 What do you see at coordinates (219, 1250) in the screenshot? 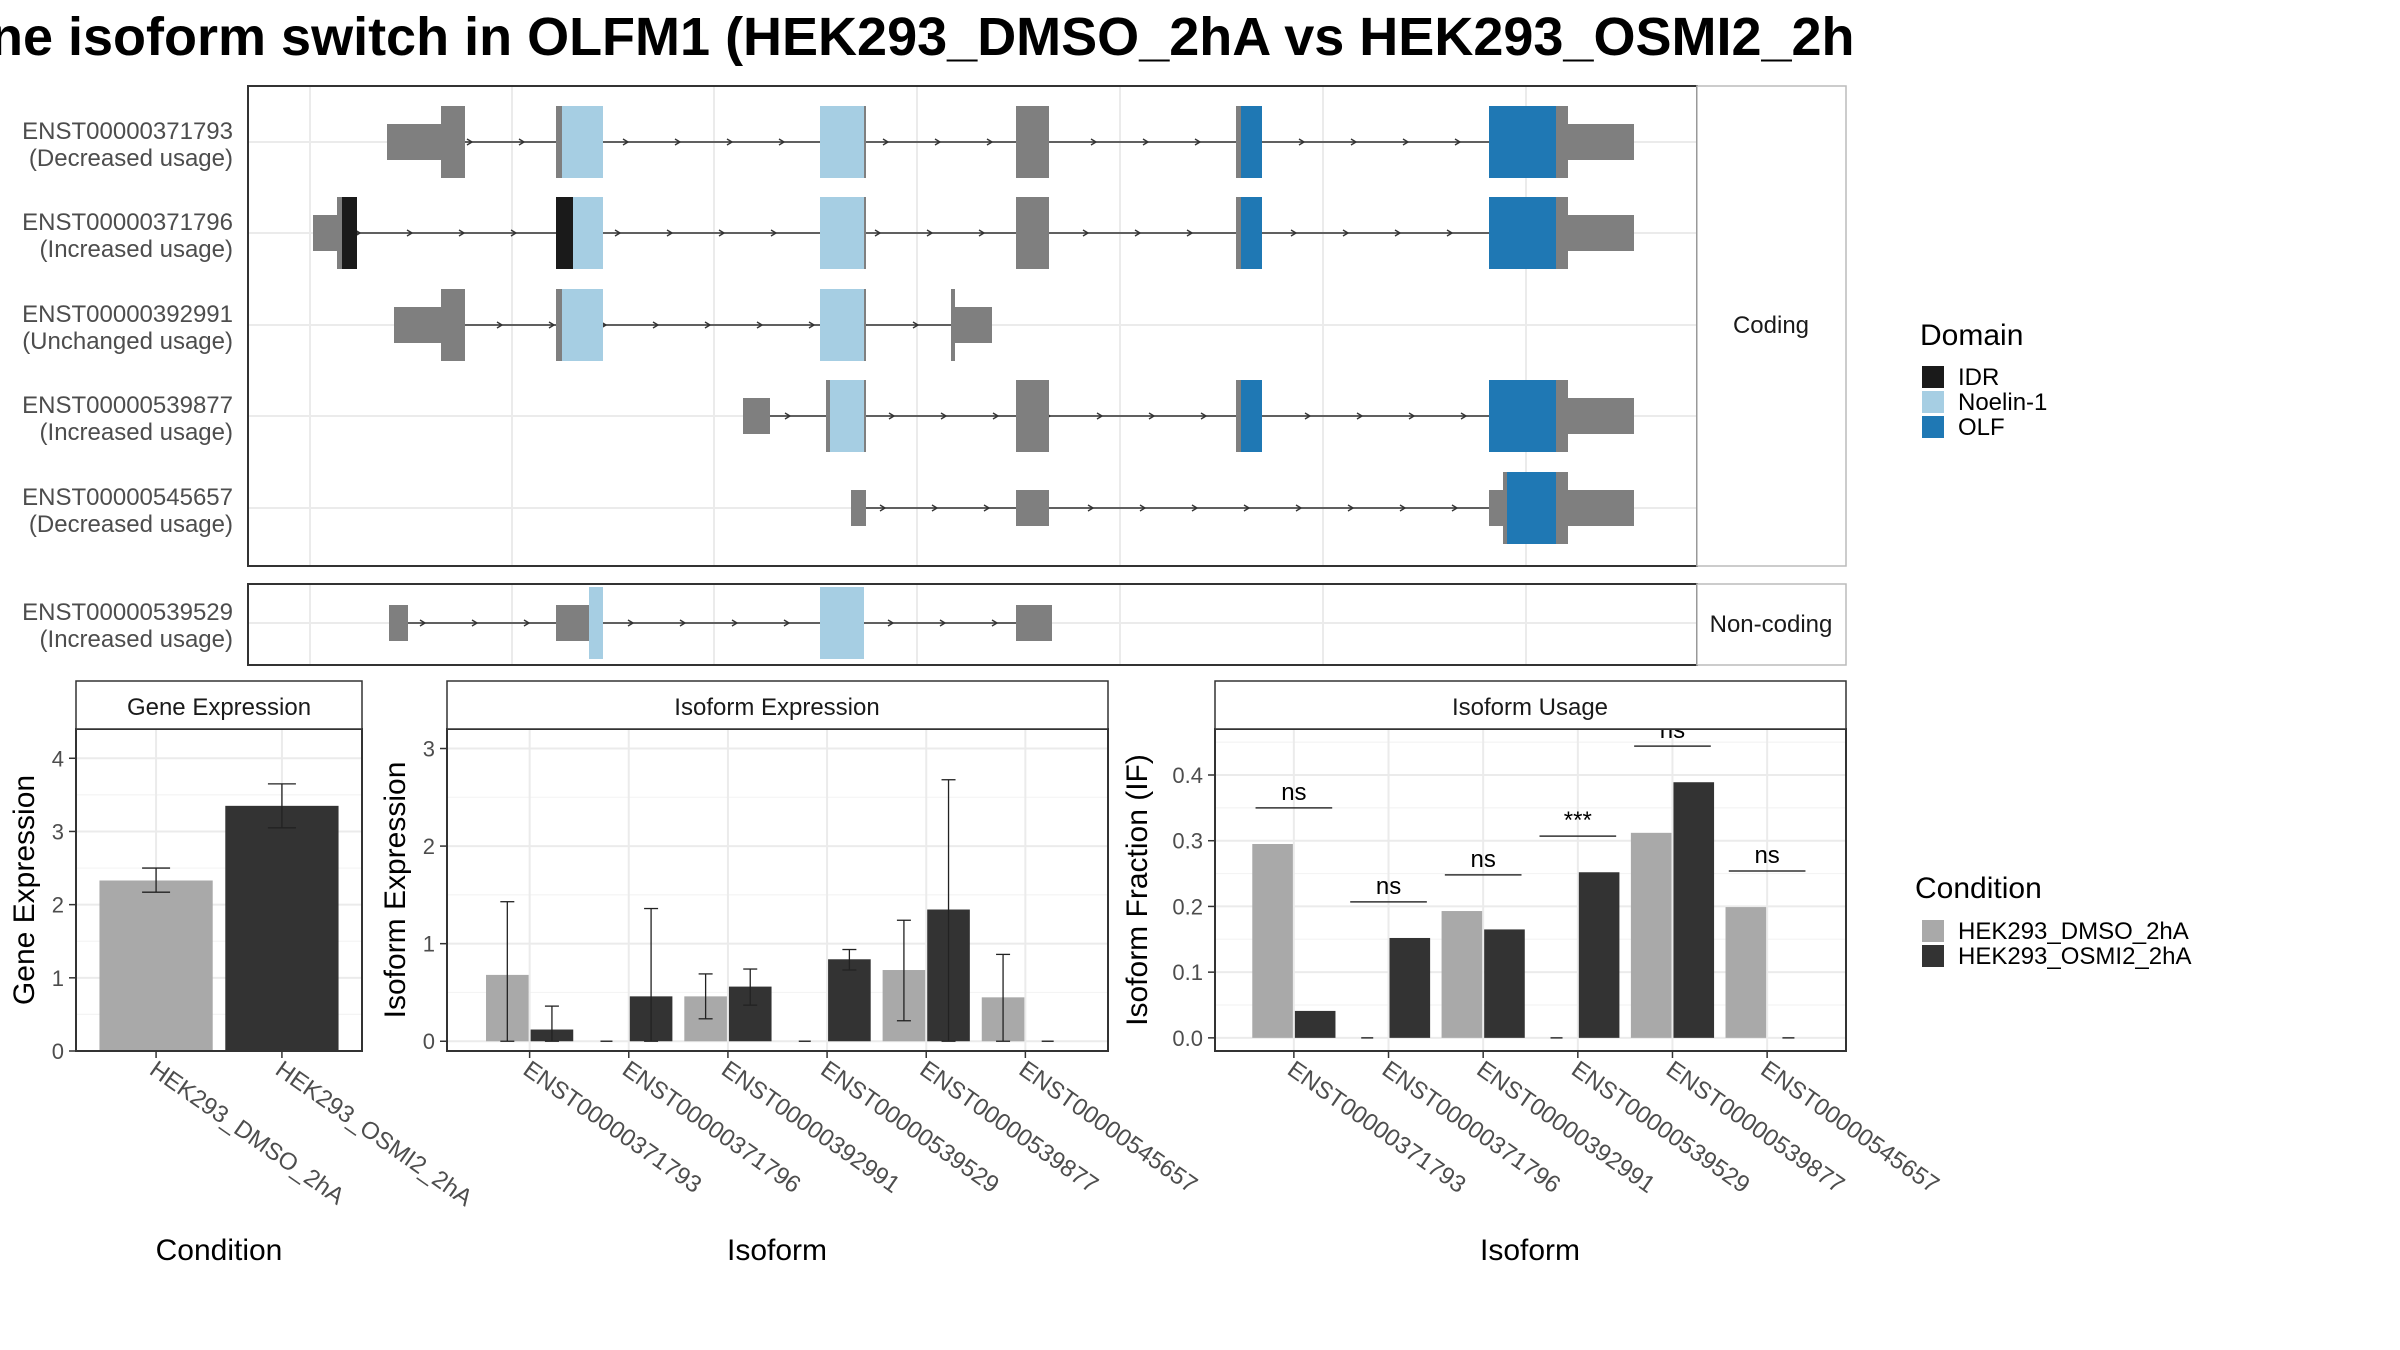
I see `x-axis-title: Condition` at bounding box center [219, 1250].